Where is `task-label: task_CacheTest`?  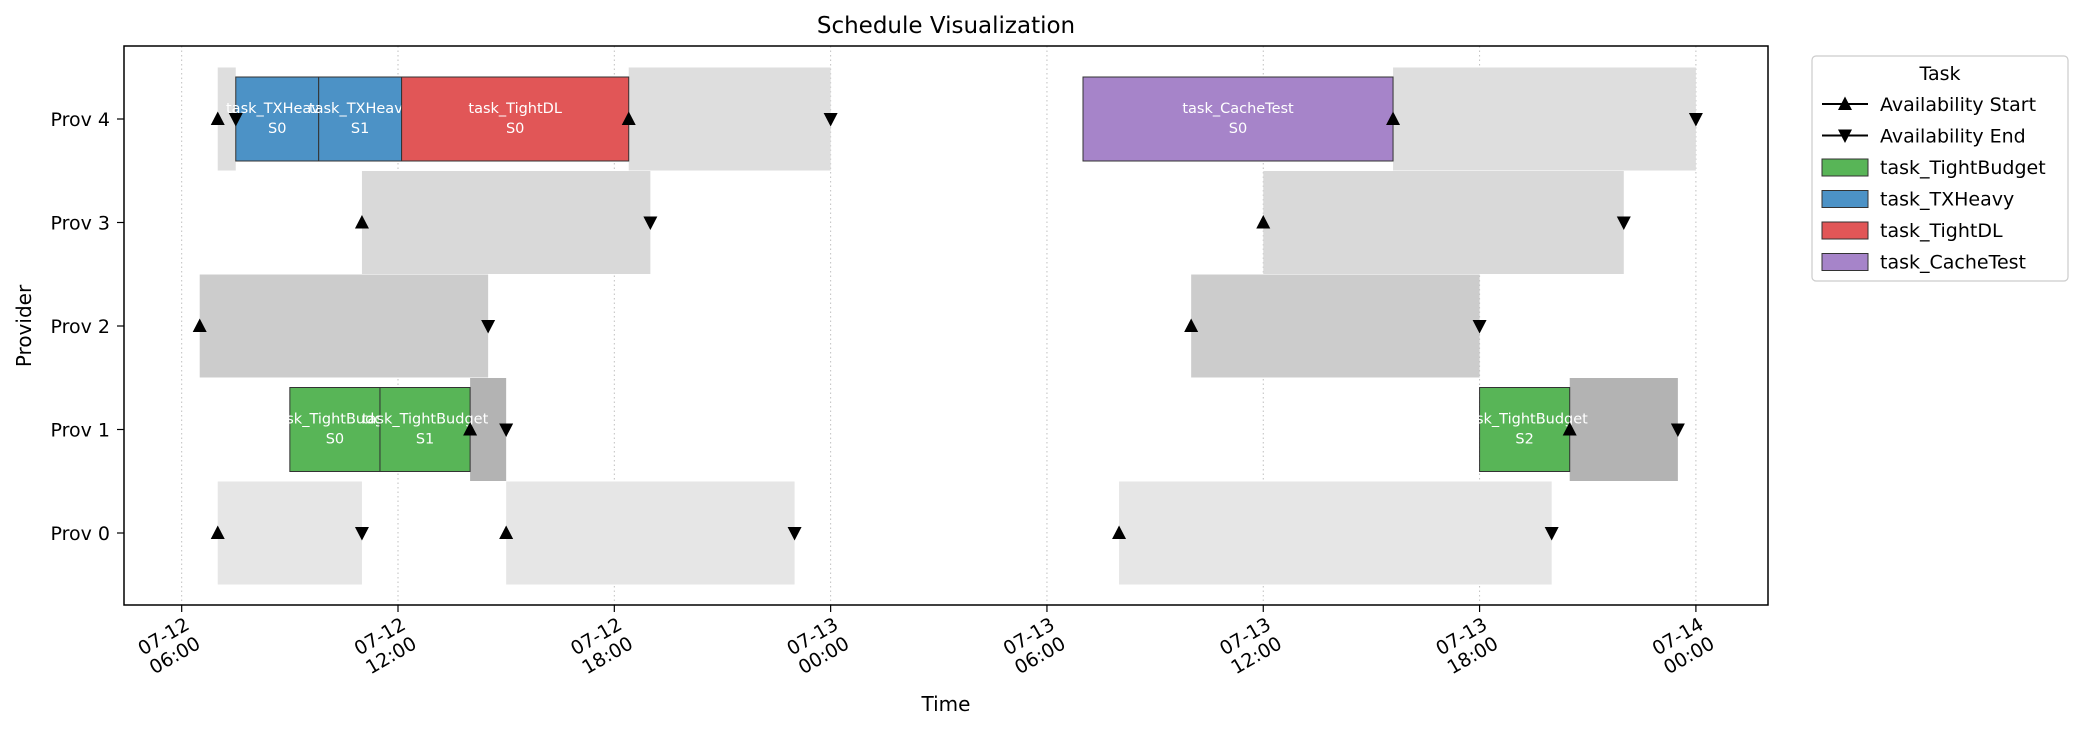 task-label: task_CacheTest is located at coordinates (1238, 109).